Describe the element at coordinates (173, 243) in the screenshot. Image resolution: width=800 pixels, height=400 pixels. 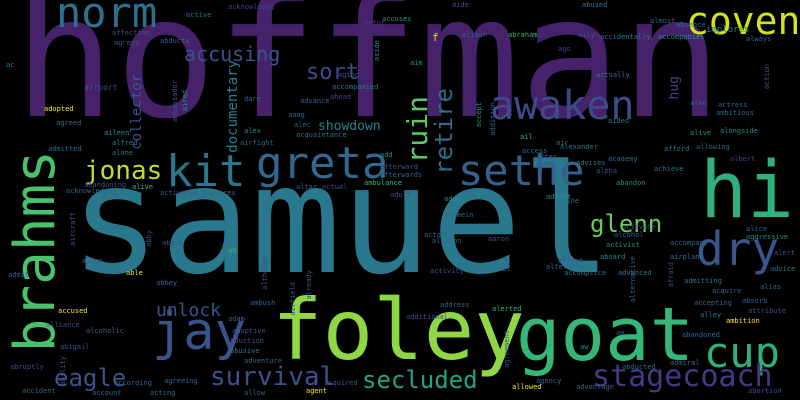
I see `word-abuse: abuse` at that location.